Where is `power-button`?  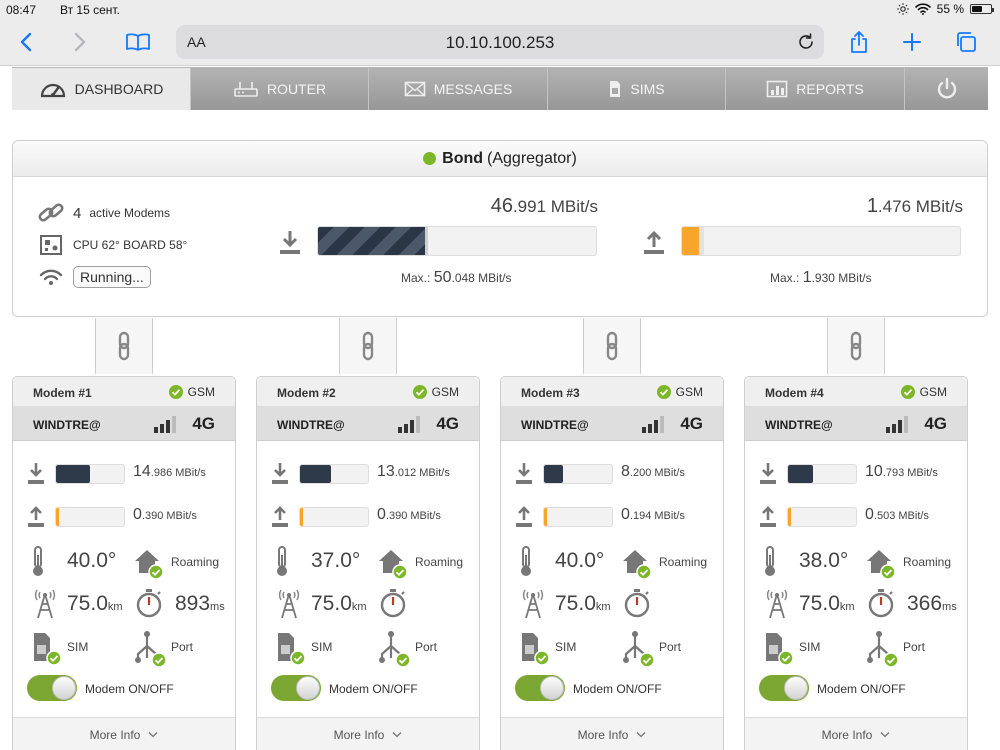
power-button is located at coordinates (946, 89).